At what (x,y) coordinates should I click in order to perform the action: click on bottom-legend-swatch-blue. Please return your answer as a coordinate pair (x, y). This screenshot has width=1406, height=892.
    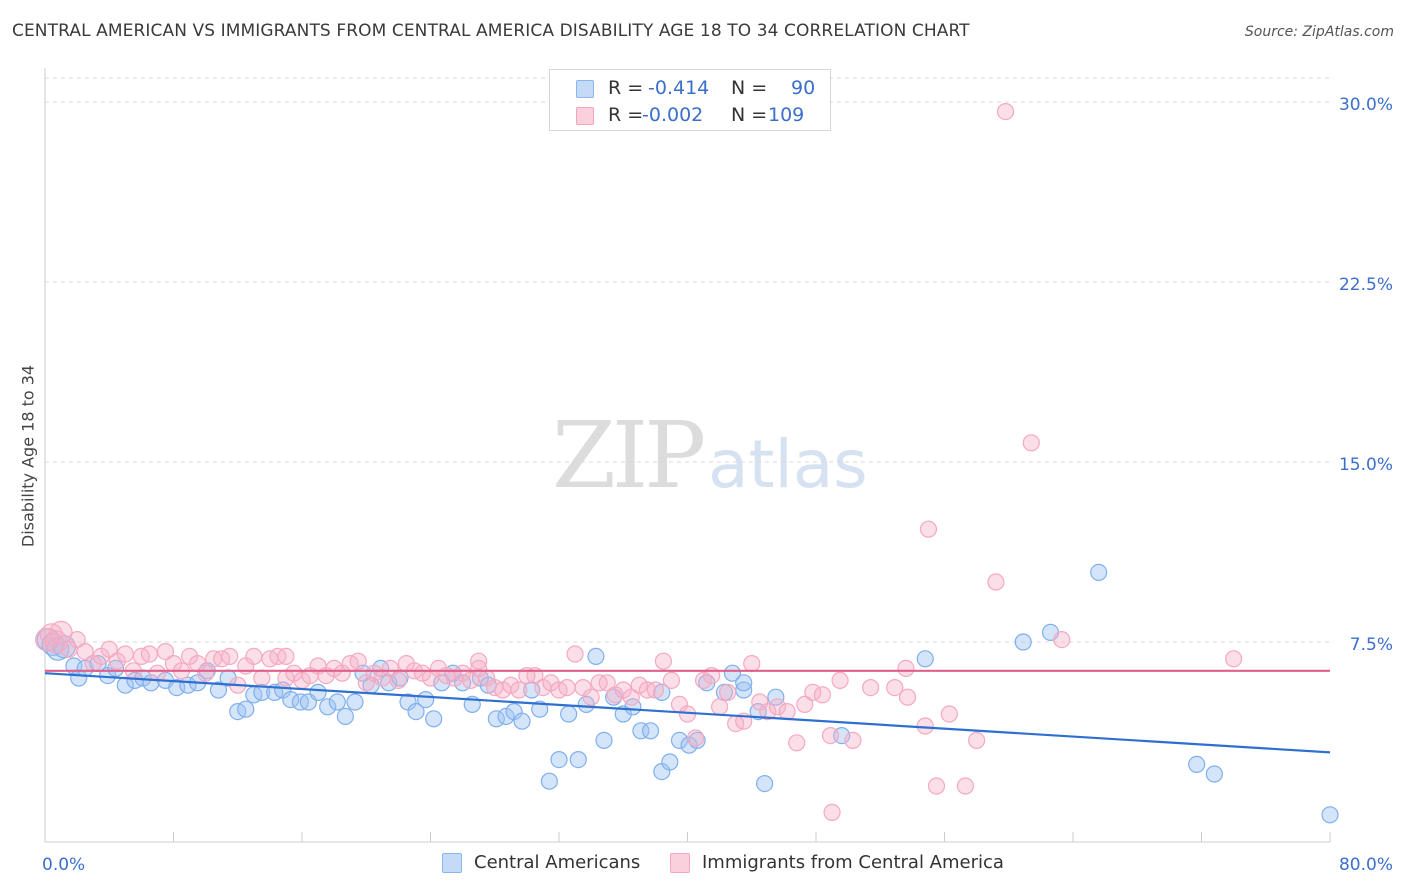
    Looking at the image, I should click on (452, 863).